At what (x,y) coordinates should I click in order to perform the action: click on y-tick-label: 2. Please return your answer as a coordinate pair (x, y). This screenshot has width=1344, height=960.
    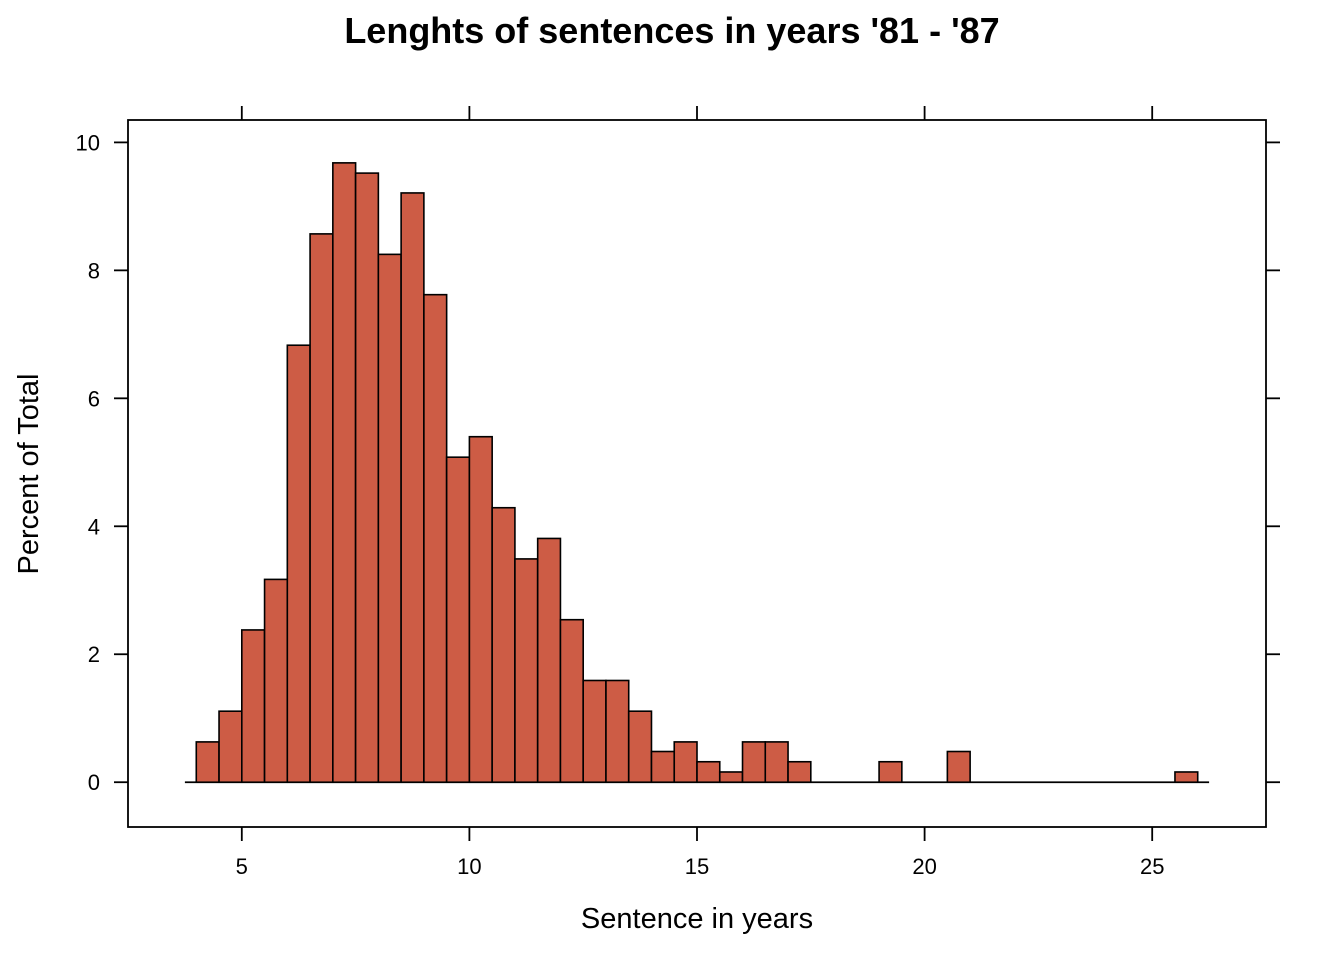
    Looking at the image, I should click on (94, 654).